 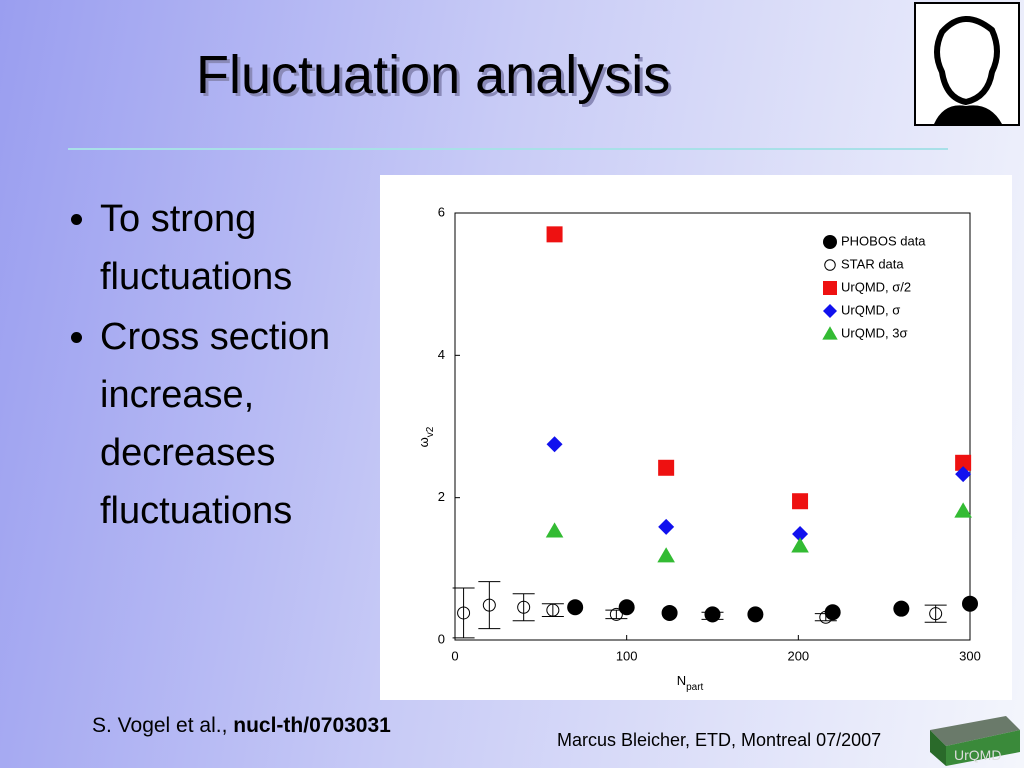 What do you see at coordinates (627, 655) in the screenshot?
I see `x-tick-label: 100` at bounding box center [627, 655].